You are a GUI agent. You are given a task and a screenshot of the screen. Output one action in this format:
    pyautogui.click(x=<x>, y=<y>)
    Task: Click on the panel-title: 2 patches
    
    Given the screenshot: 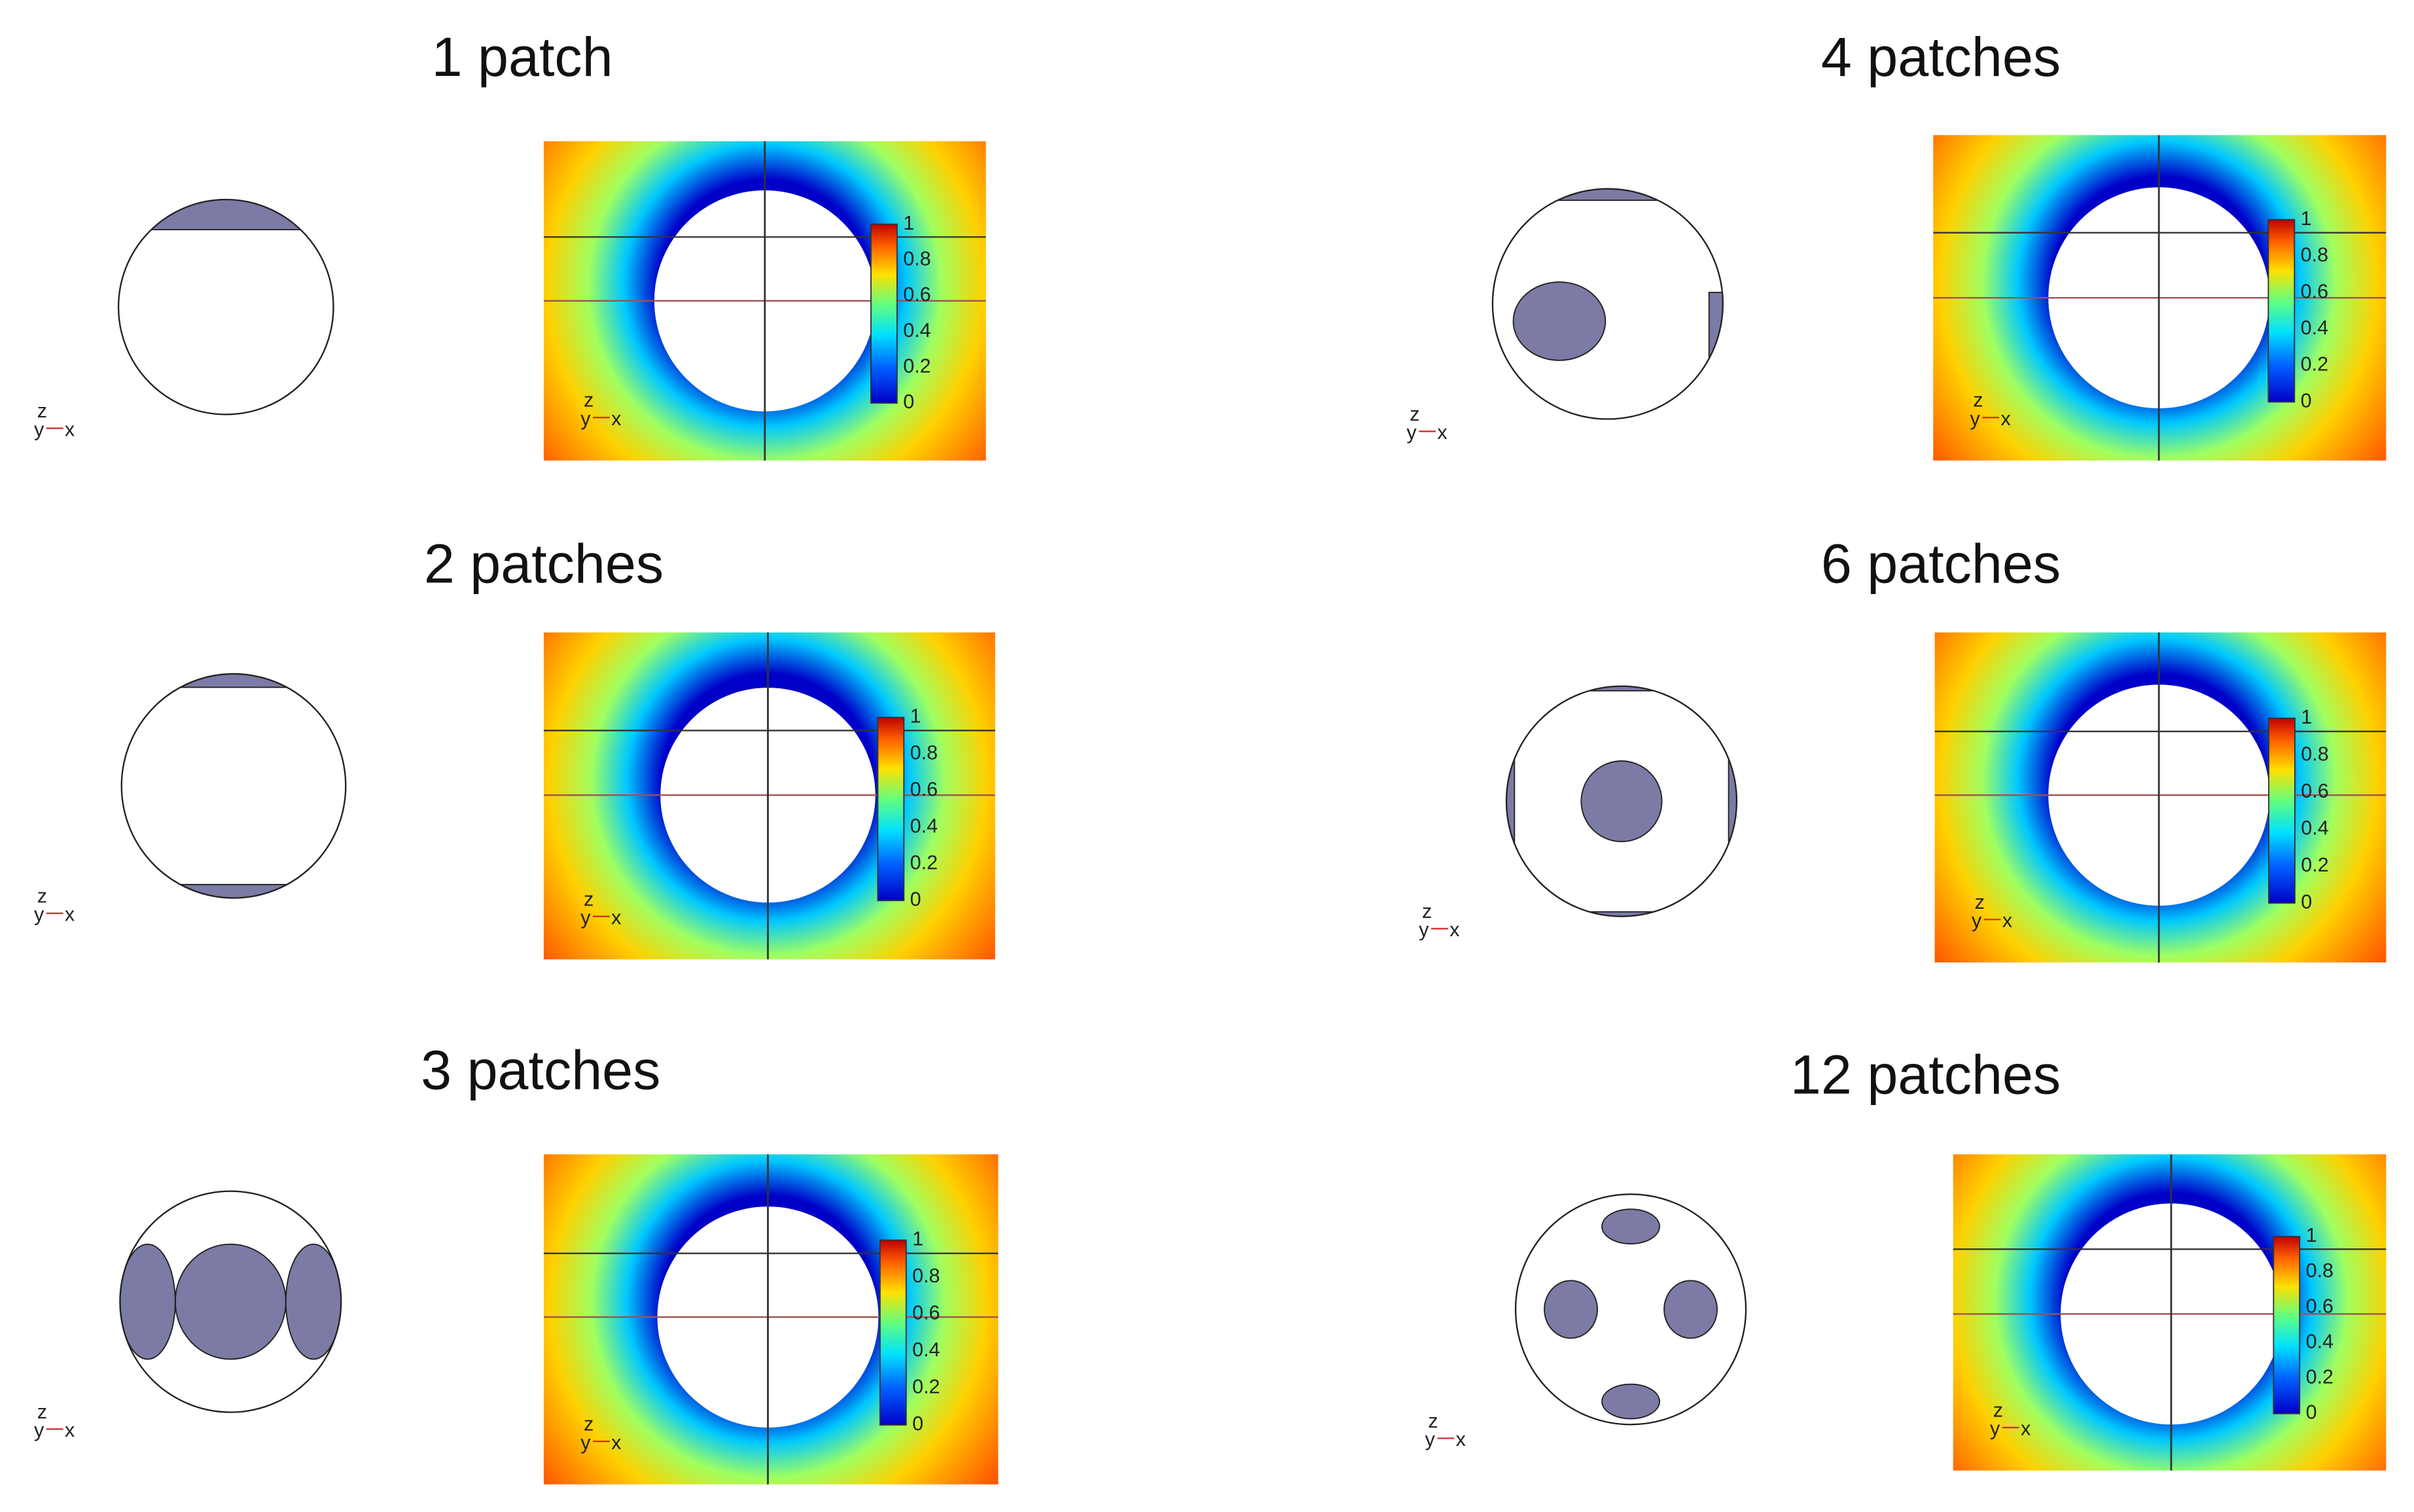 What is the action you would take?
    pyautogui.click(x=544, y=563)
    